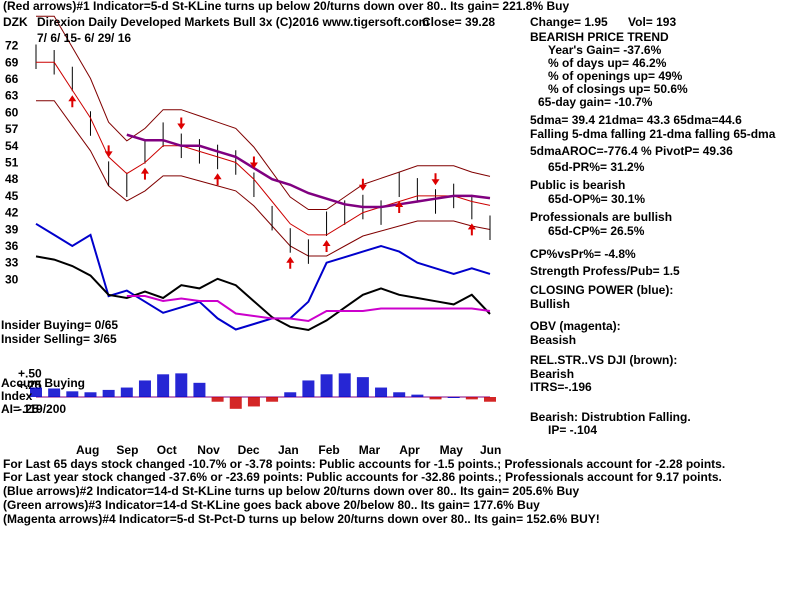  What do you see at coordinates (43, 383) in the screenshot?
I see `accum-title-1: Accum Buying` at bounding box center [43, 383].